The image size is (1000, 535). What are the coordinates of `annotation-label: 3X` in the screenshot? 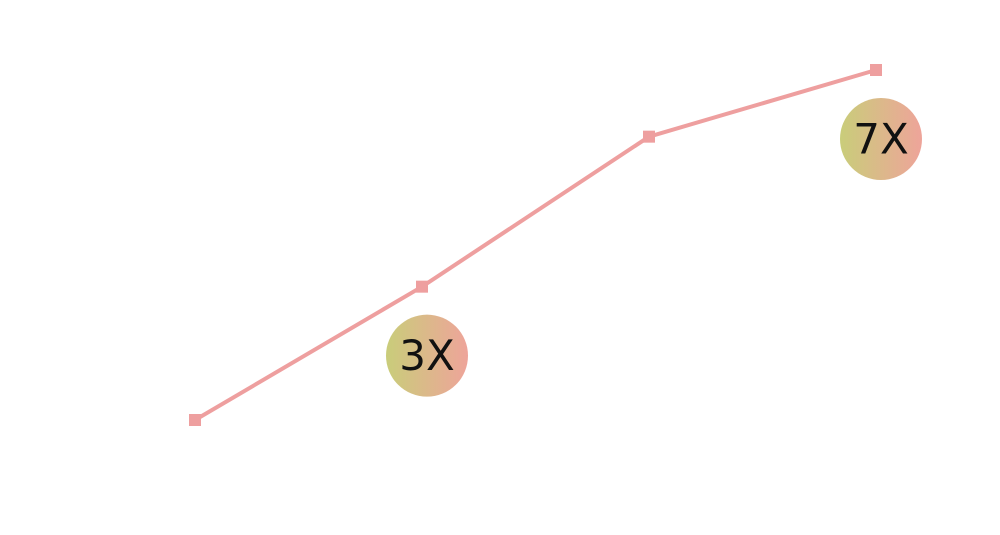 It's located at (427, 355).